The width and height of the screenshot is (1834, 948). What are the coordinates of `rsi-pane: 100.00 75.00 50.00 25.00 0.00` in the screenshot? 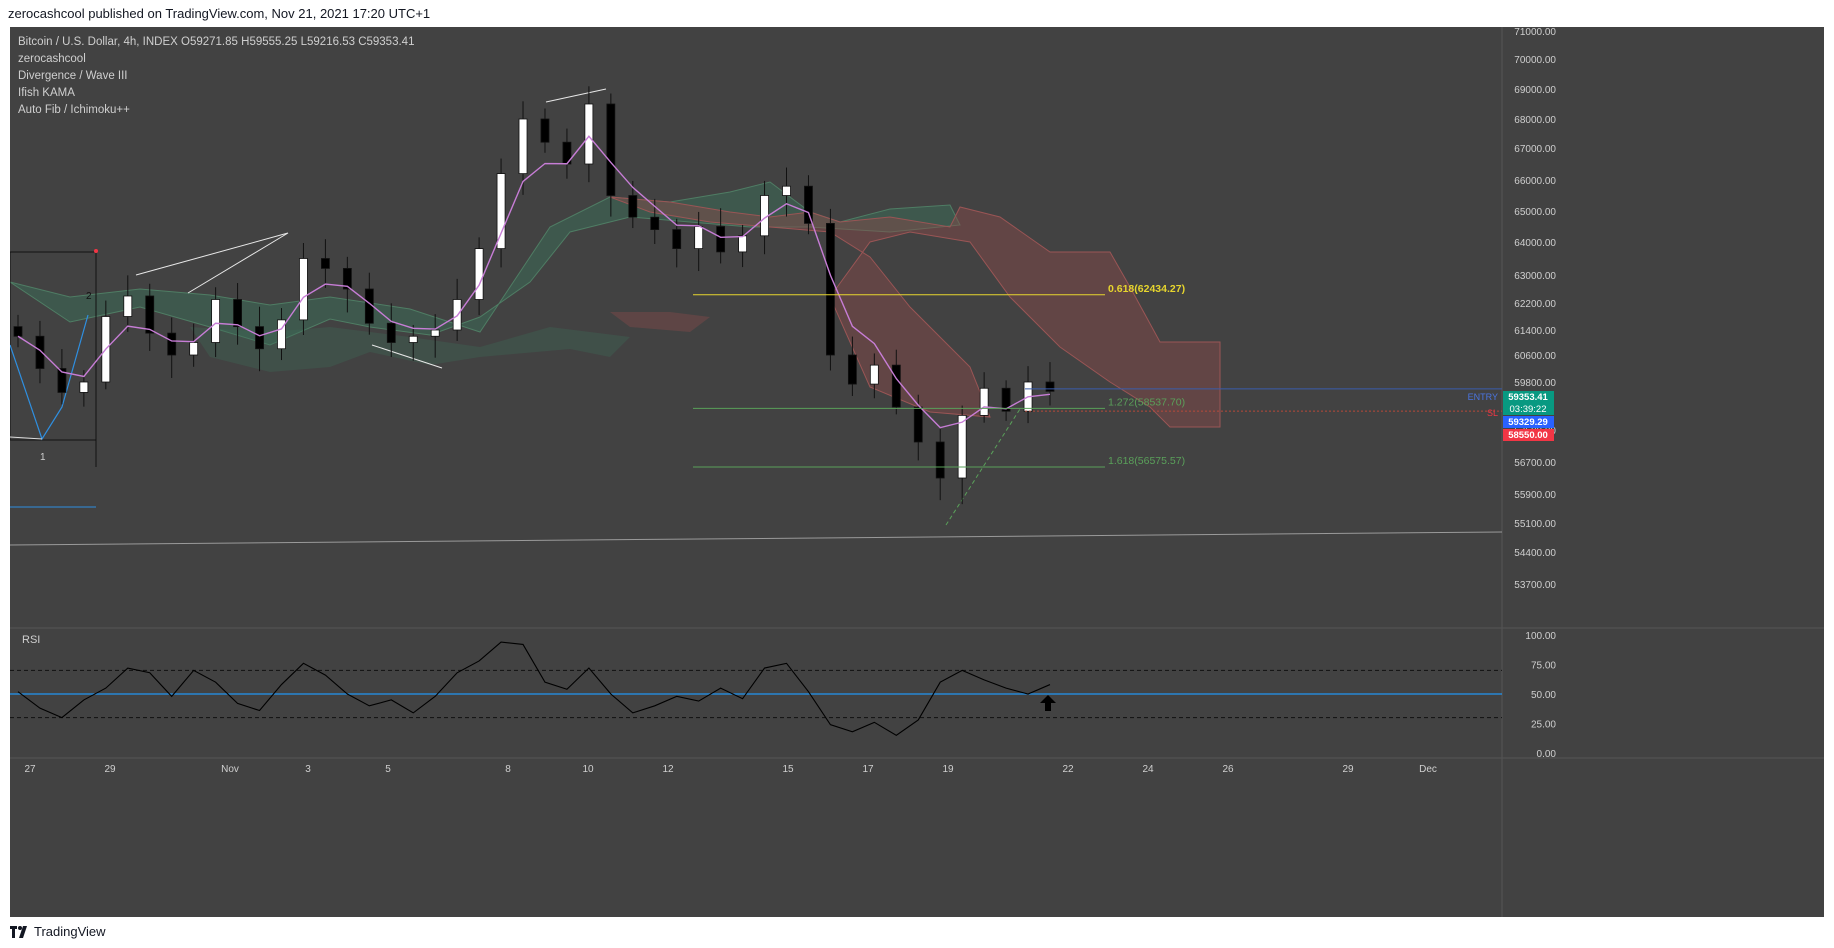 It's located at (783, 695).